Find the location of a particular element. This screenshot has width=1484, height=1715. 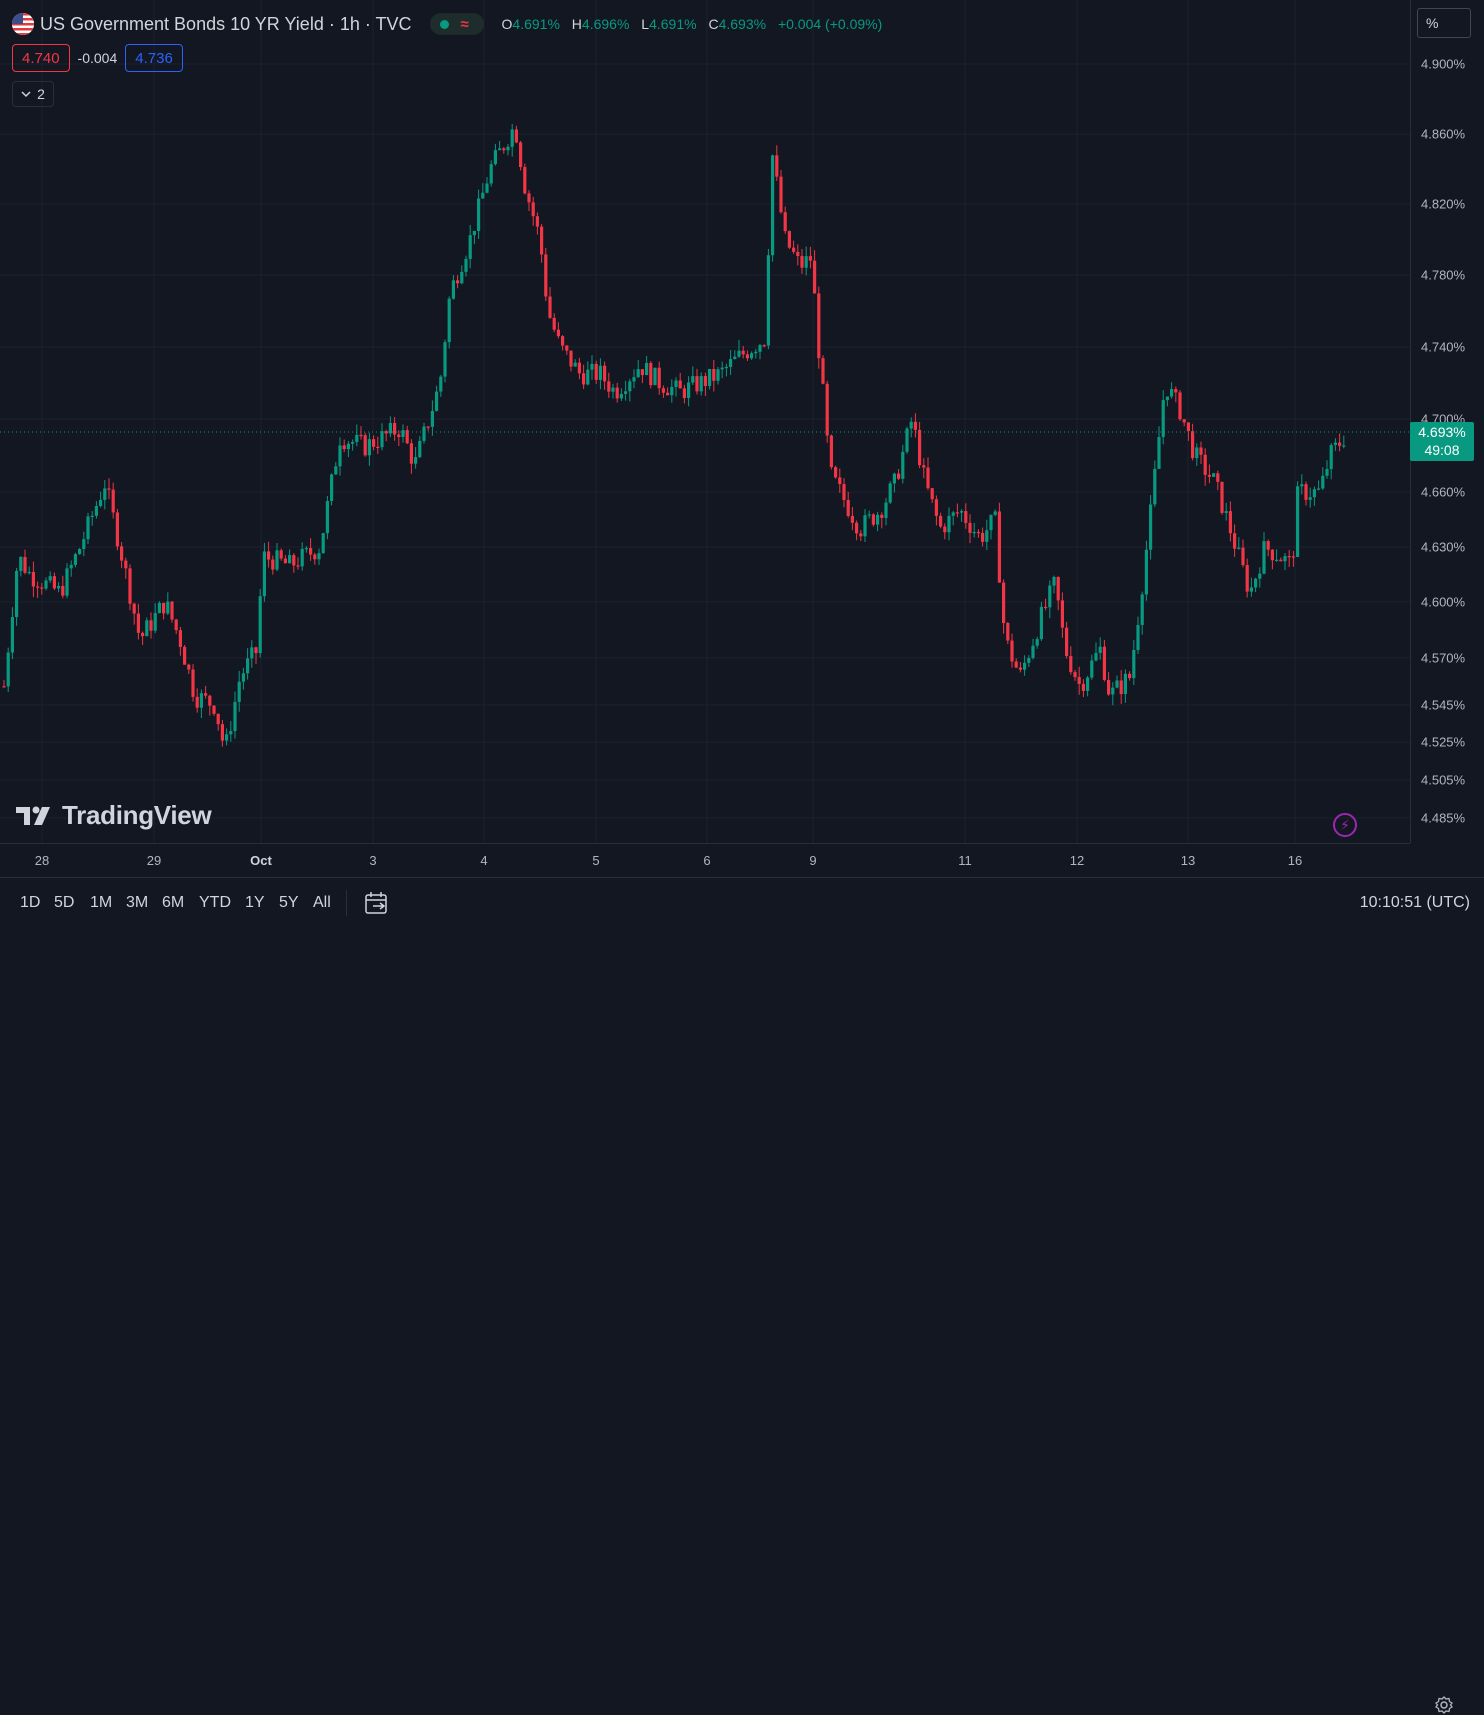

price-axis is located at coordinates (1447, 421).